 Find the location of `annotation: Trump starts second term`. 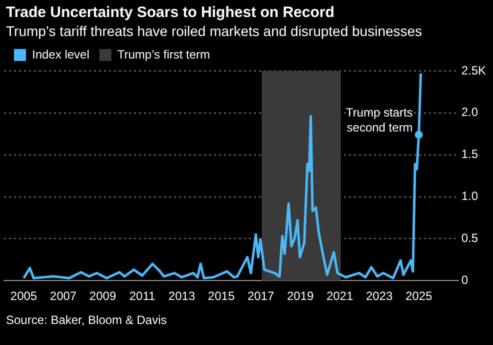

annotation: Trump starts second term is located at coordinates (379, 120).